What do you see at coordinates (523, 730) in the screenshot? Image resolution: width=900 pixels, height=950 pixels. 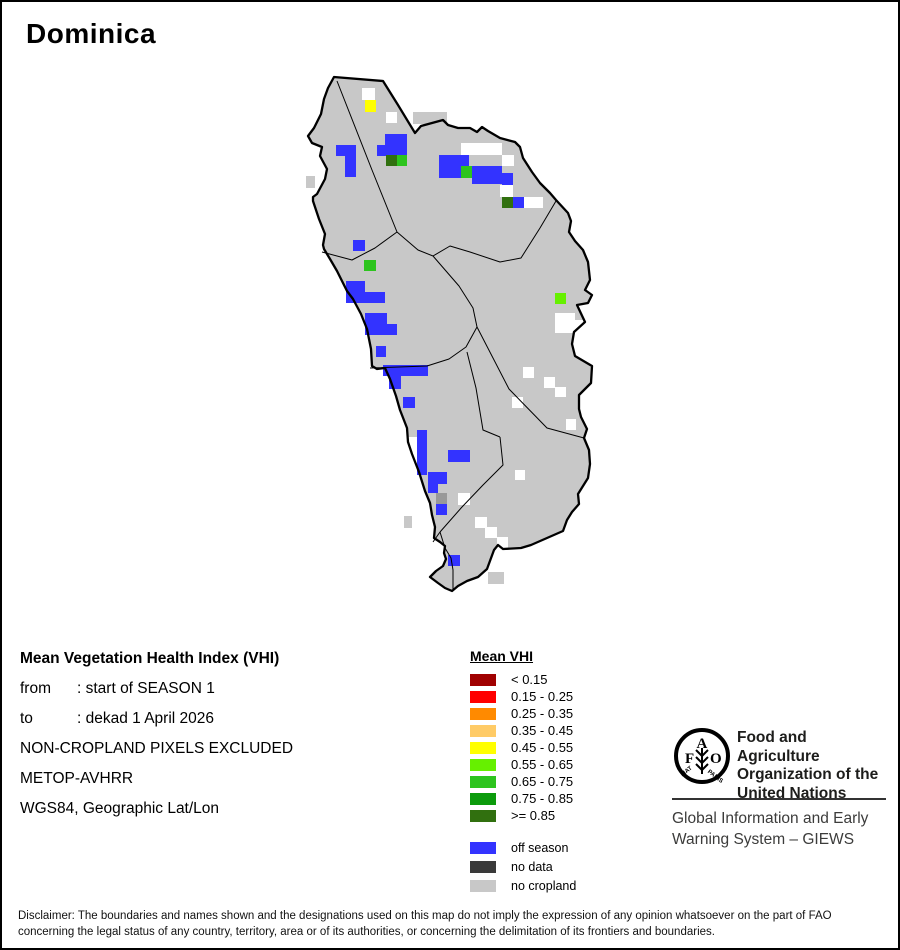 I see `nprefix => nprefix-row: 0.35 - 0.45` at bounding box center [523, 730].